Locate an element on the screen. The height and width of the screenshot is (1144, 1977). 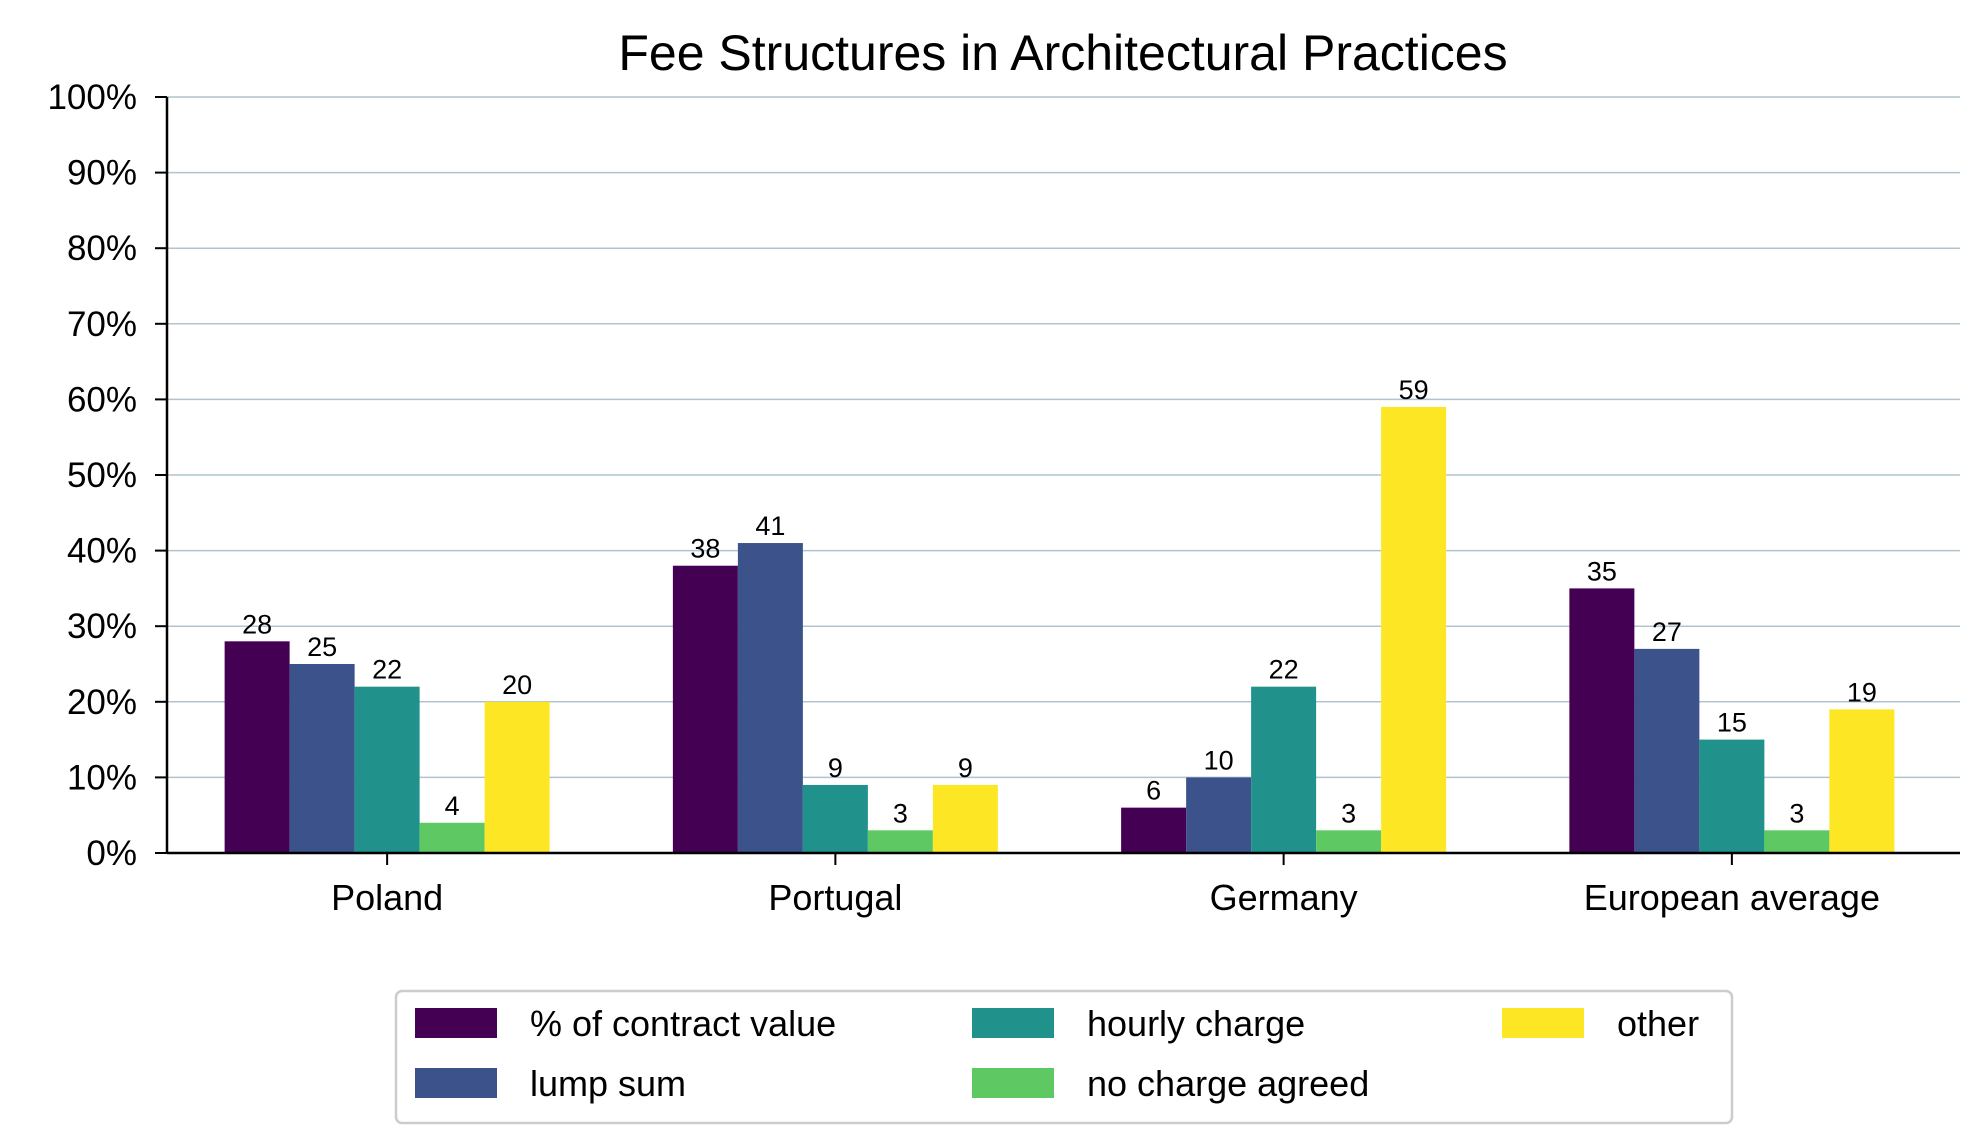
data-label: 38 is located at coordinates (705, 549).